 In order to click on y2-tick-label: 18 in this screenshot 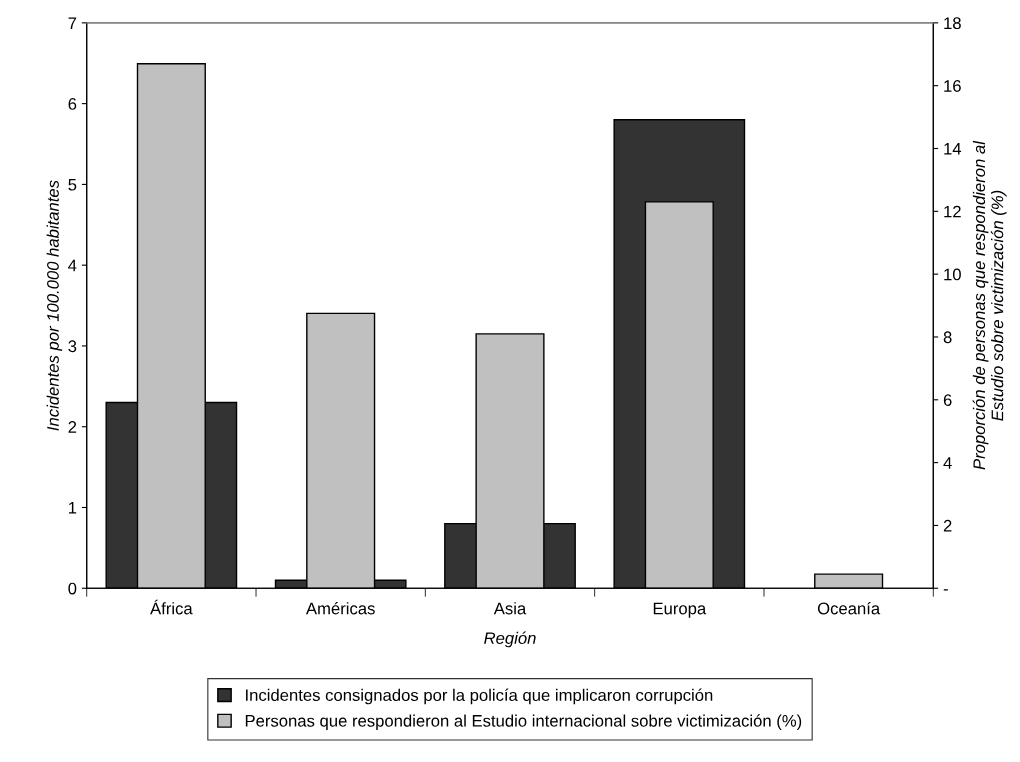, I will do `click(952, 23)`.